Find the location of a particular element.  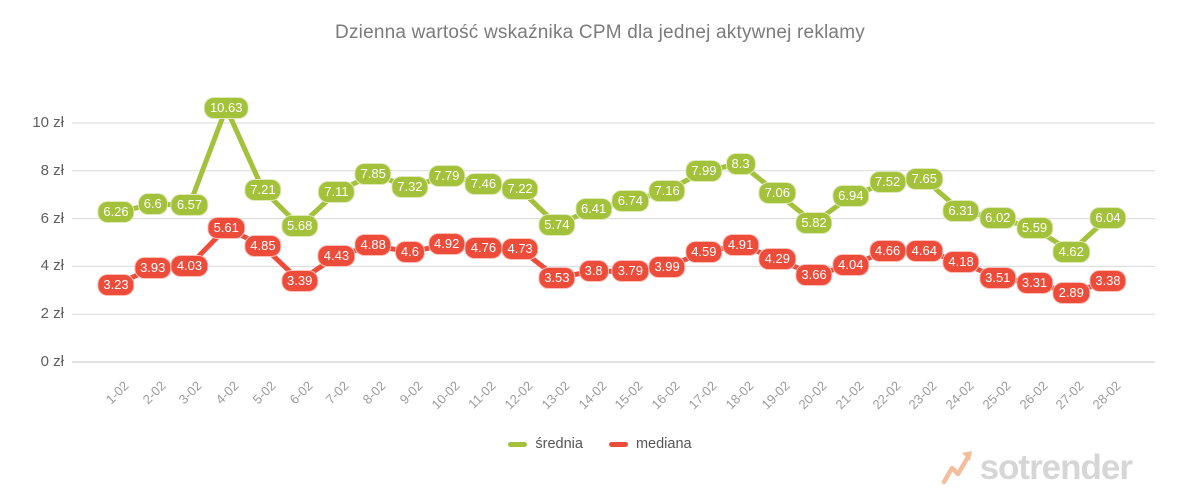

data-label: 3.51 is located at coordinates (998, 278).